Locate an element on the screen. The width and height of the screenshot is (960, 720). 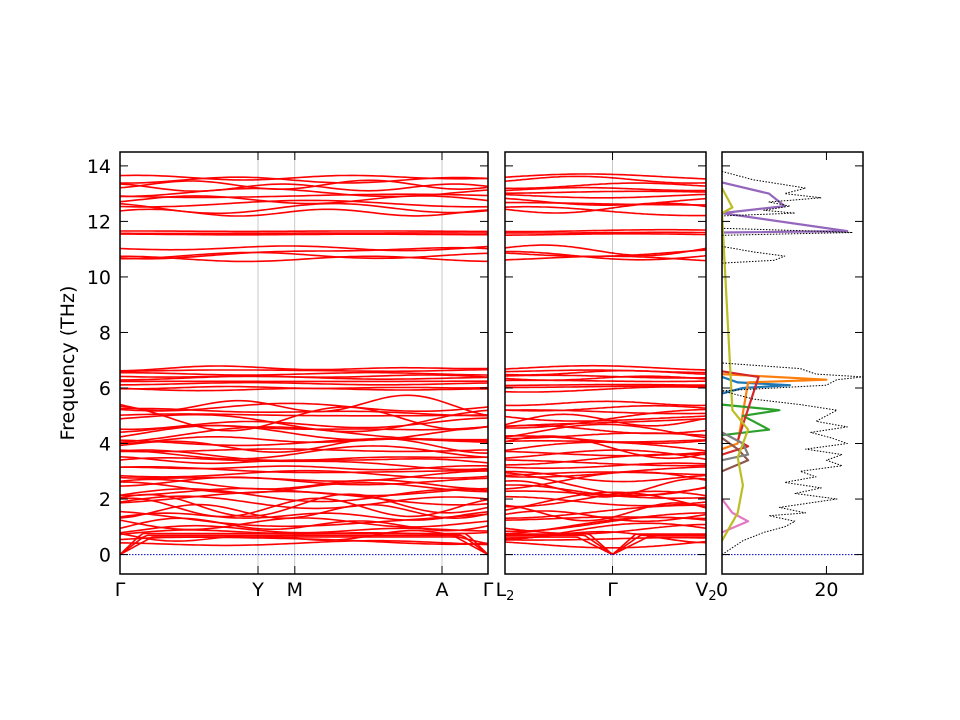
dos-lines is located at coordinates (792, 363).